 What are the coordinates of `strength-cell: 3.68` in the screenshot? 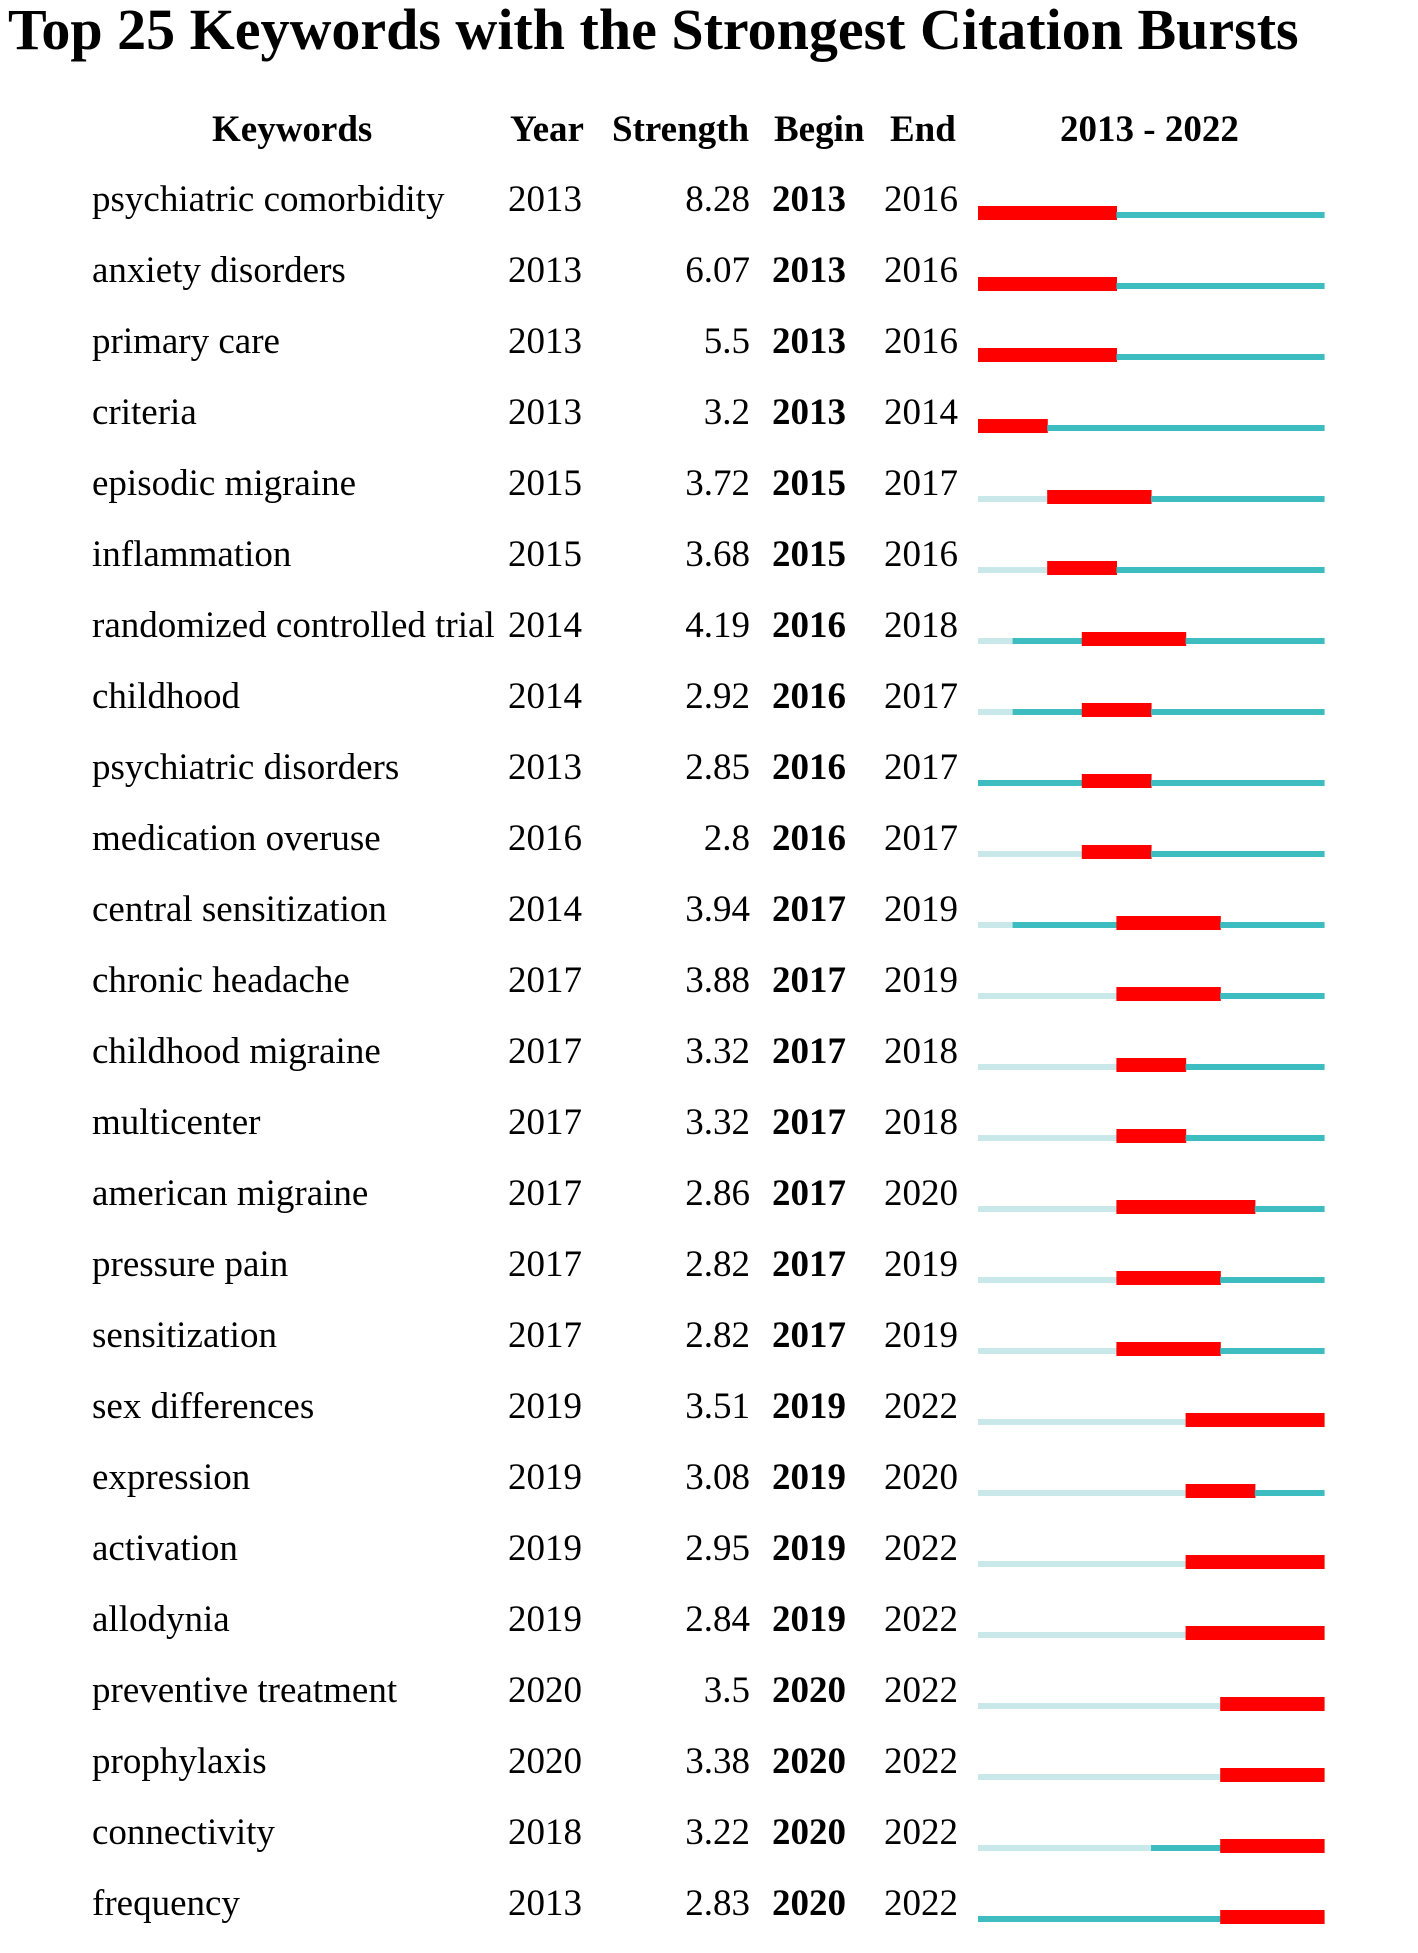 It's located at (717, 554).